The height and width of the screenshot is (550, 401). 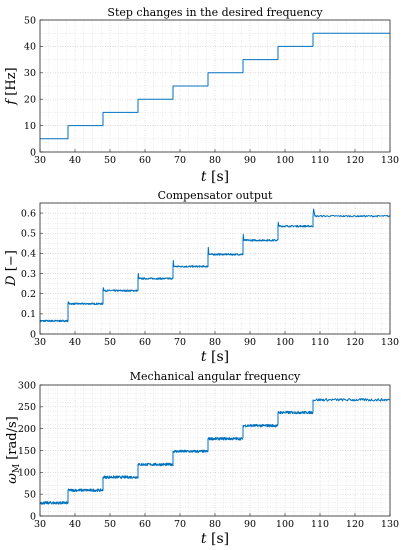 I want to click on y-tick-label: 250, so click(x=27, y=407).